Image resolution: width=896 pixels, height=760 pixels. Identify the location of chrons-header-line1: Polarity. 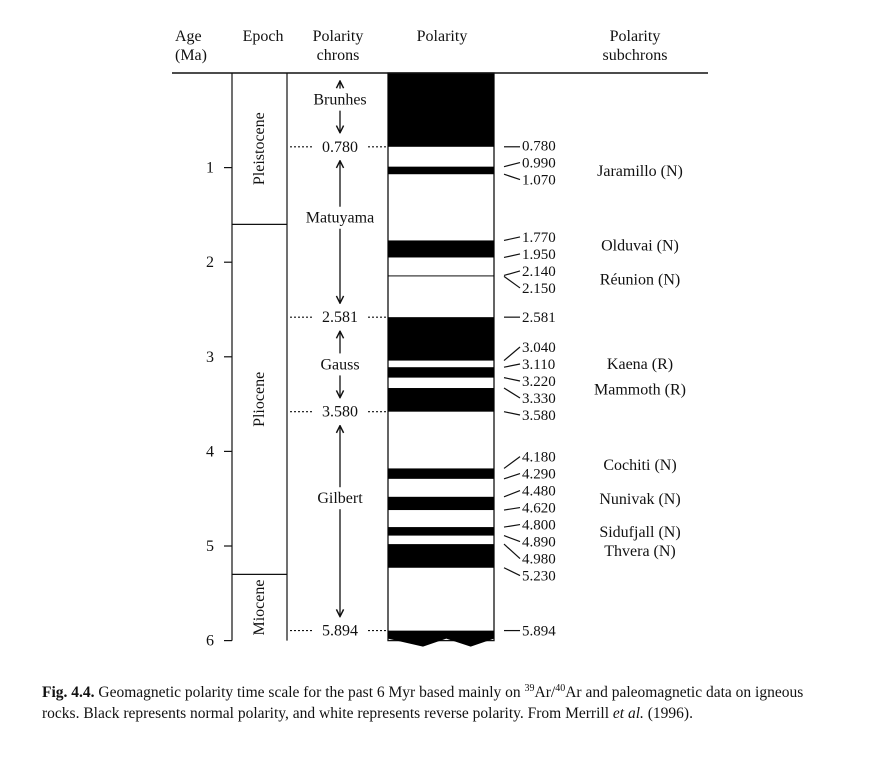
(338, 36).